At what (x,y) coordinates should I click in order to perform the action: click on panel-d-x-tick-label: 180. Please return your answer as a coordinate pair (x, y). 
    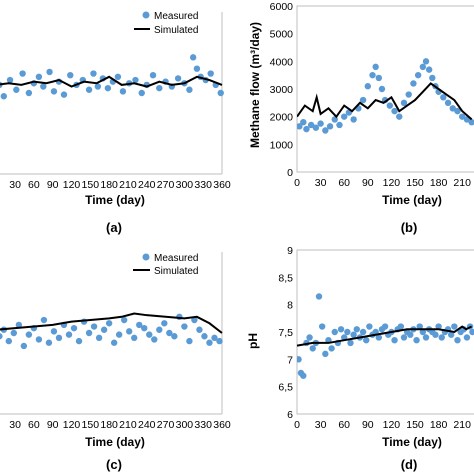
    Looking at the image, I should click on (439, 425).